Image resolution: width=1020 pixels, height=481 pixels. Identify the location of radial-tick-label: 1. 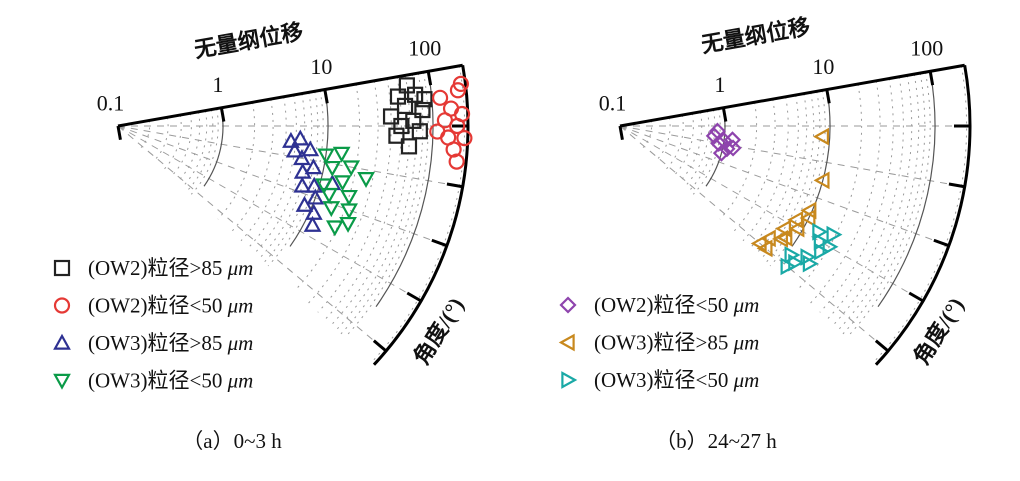
(217, 84).